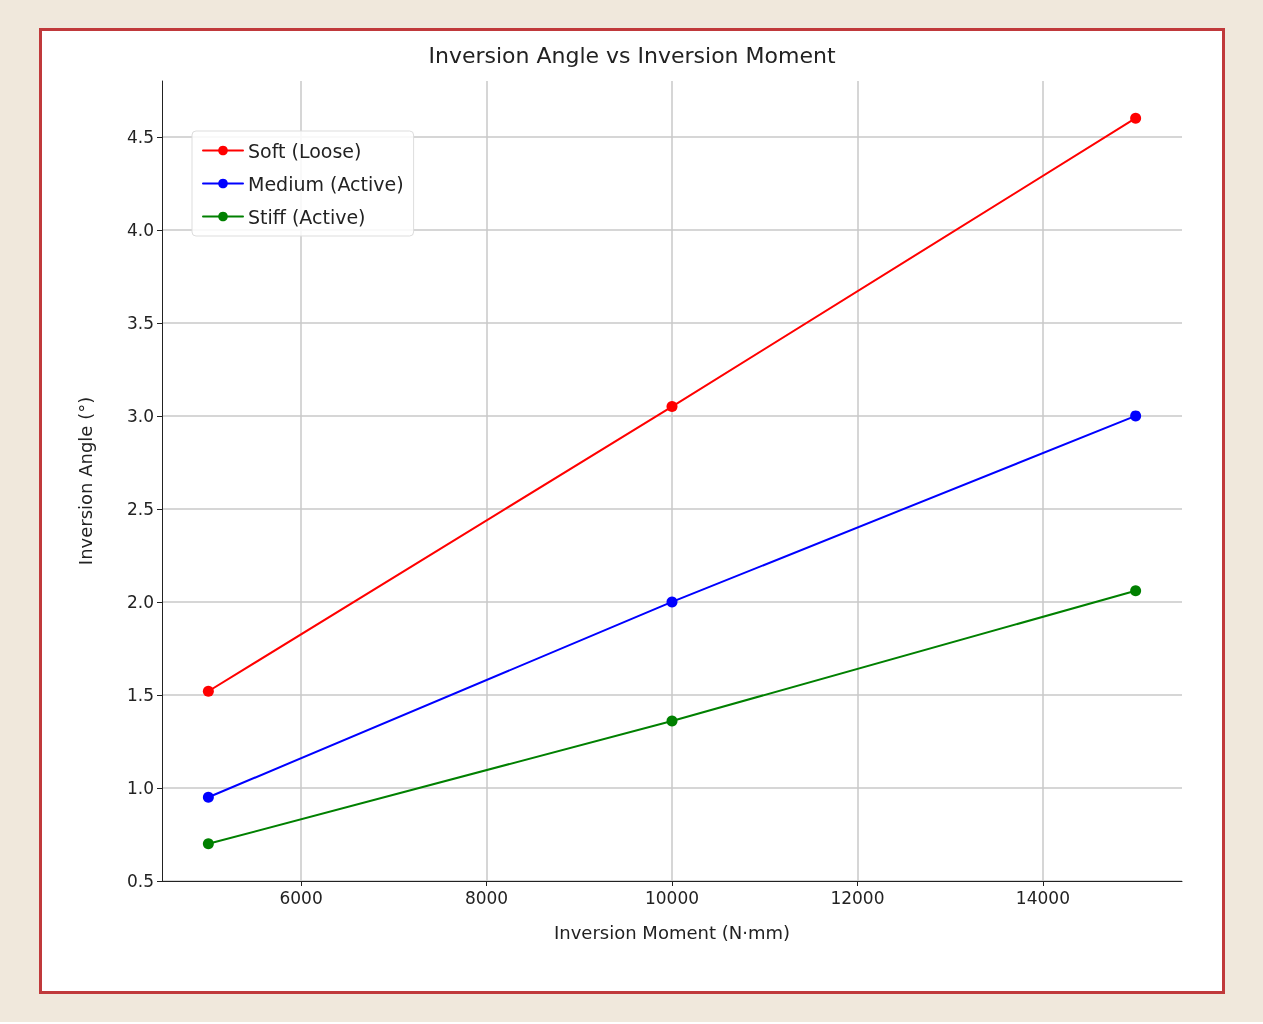  I want to click on y-axis-title: Inversion Angle (°), so click(84, 481).